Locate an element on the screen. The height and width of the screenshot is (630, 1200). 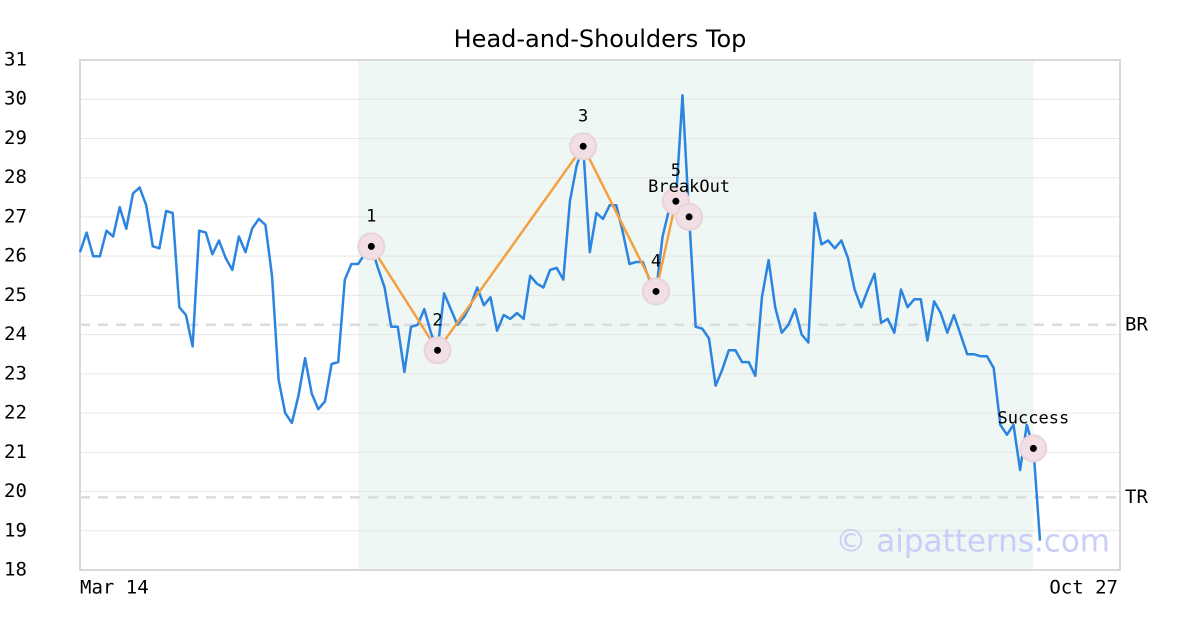
level-label: BR is located at coordinates (1136, 324).